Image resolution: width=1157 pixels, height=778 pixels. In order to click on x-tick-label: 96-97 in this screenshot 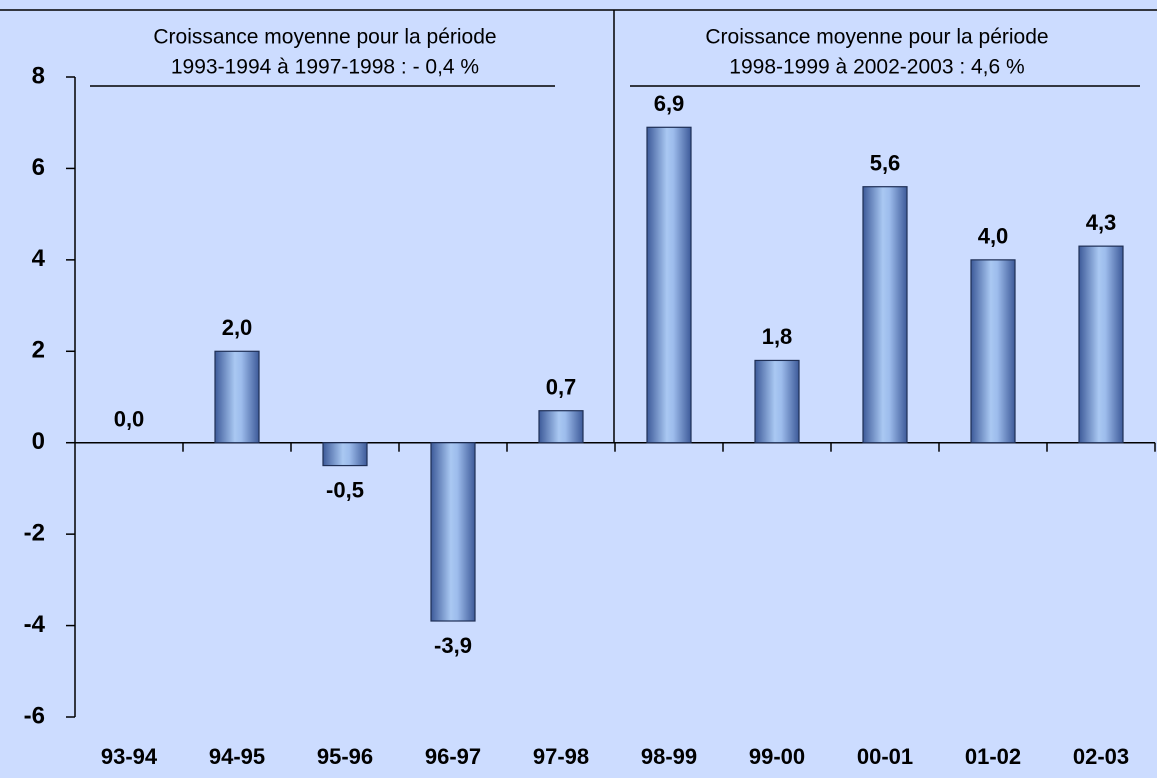, I will do `click(453, 756)`.